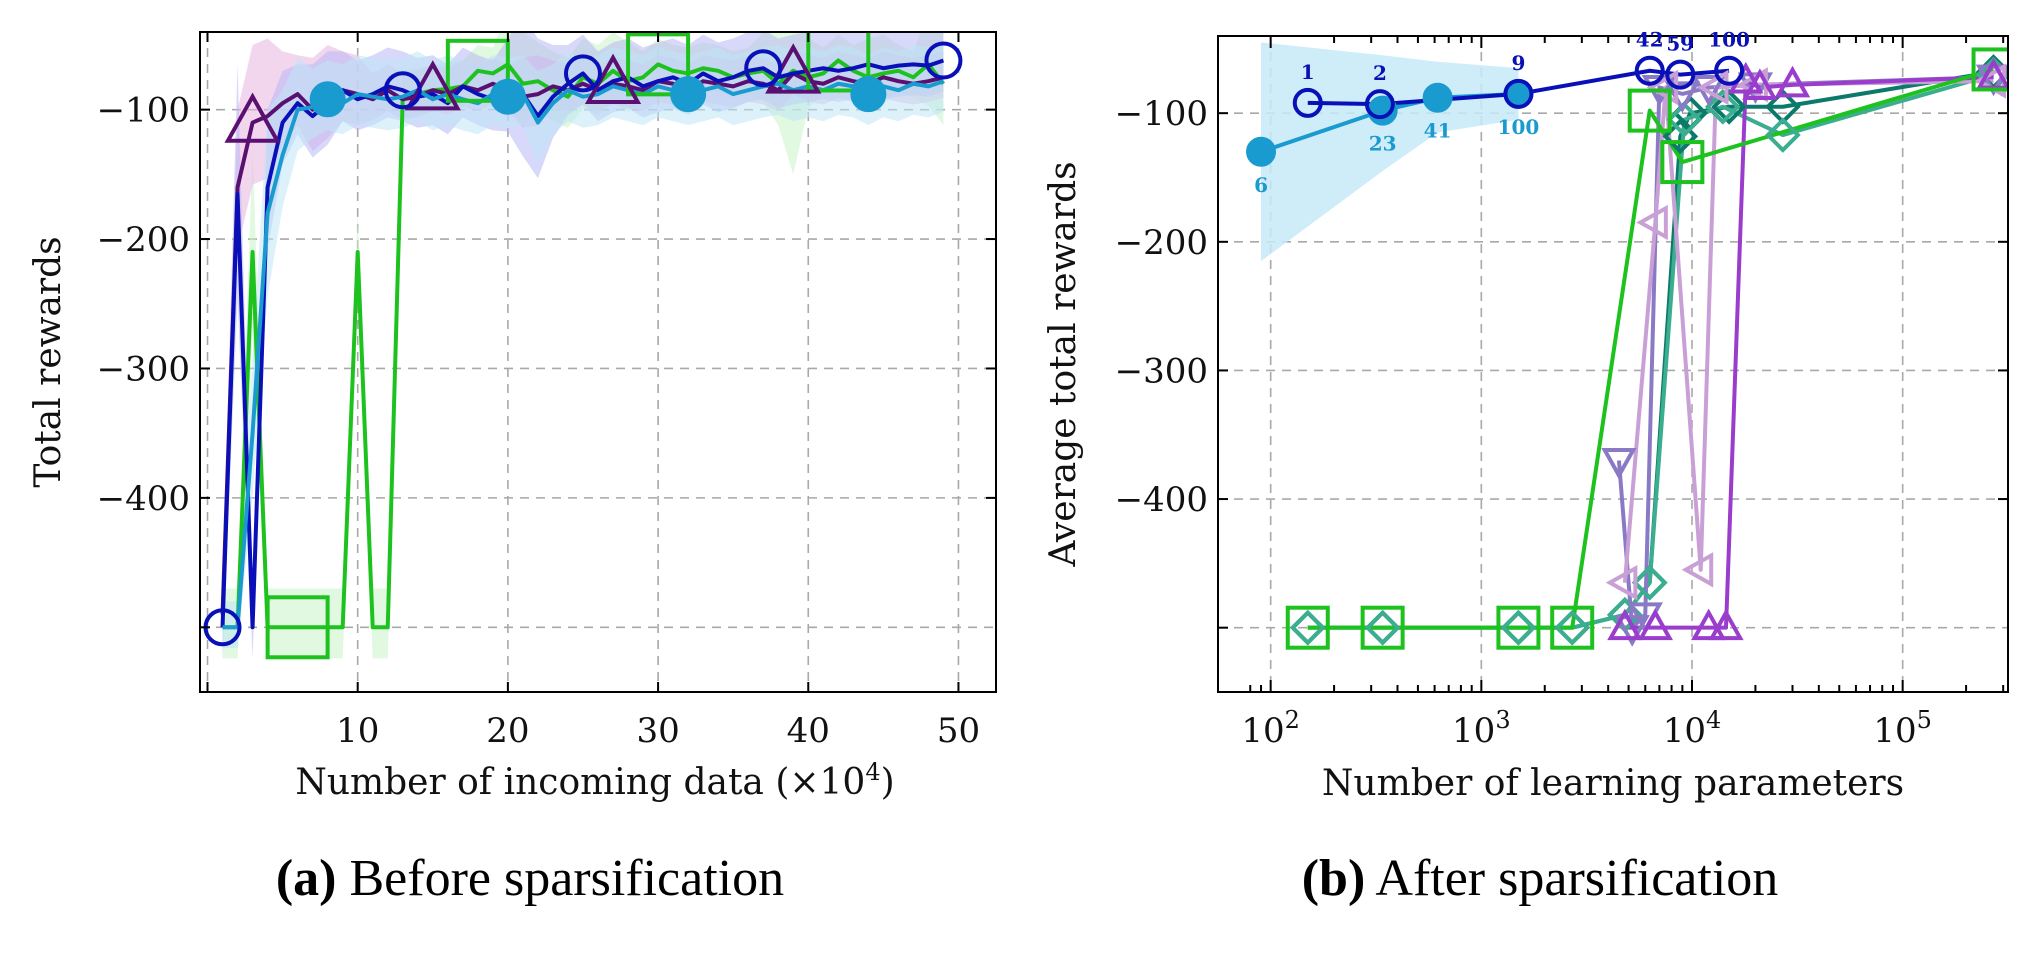 The height and width of the screenshot is (968, 2036). I want to click on point-labels: 6 23 41 100 1 2 9 42 59 100, so click(1502, 112).